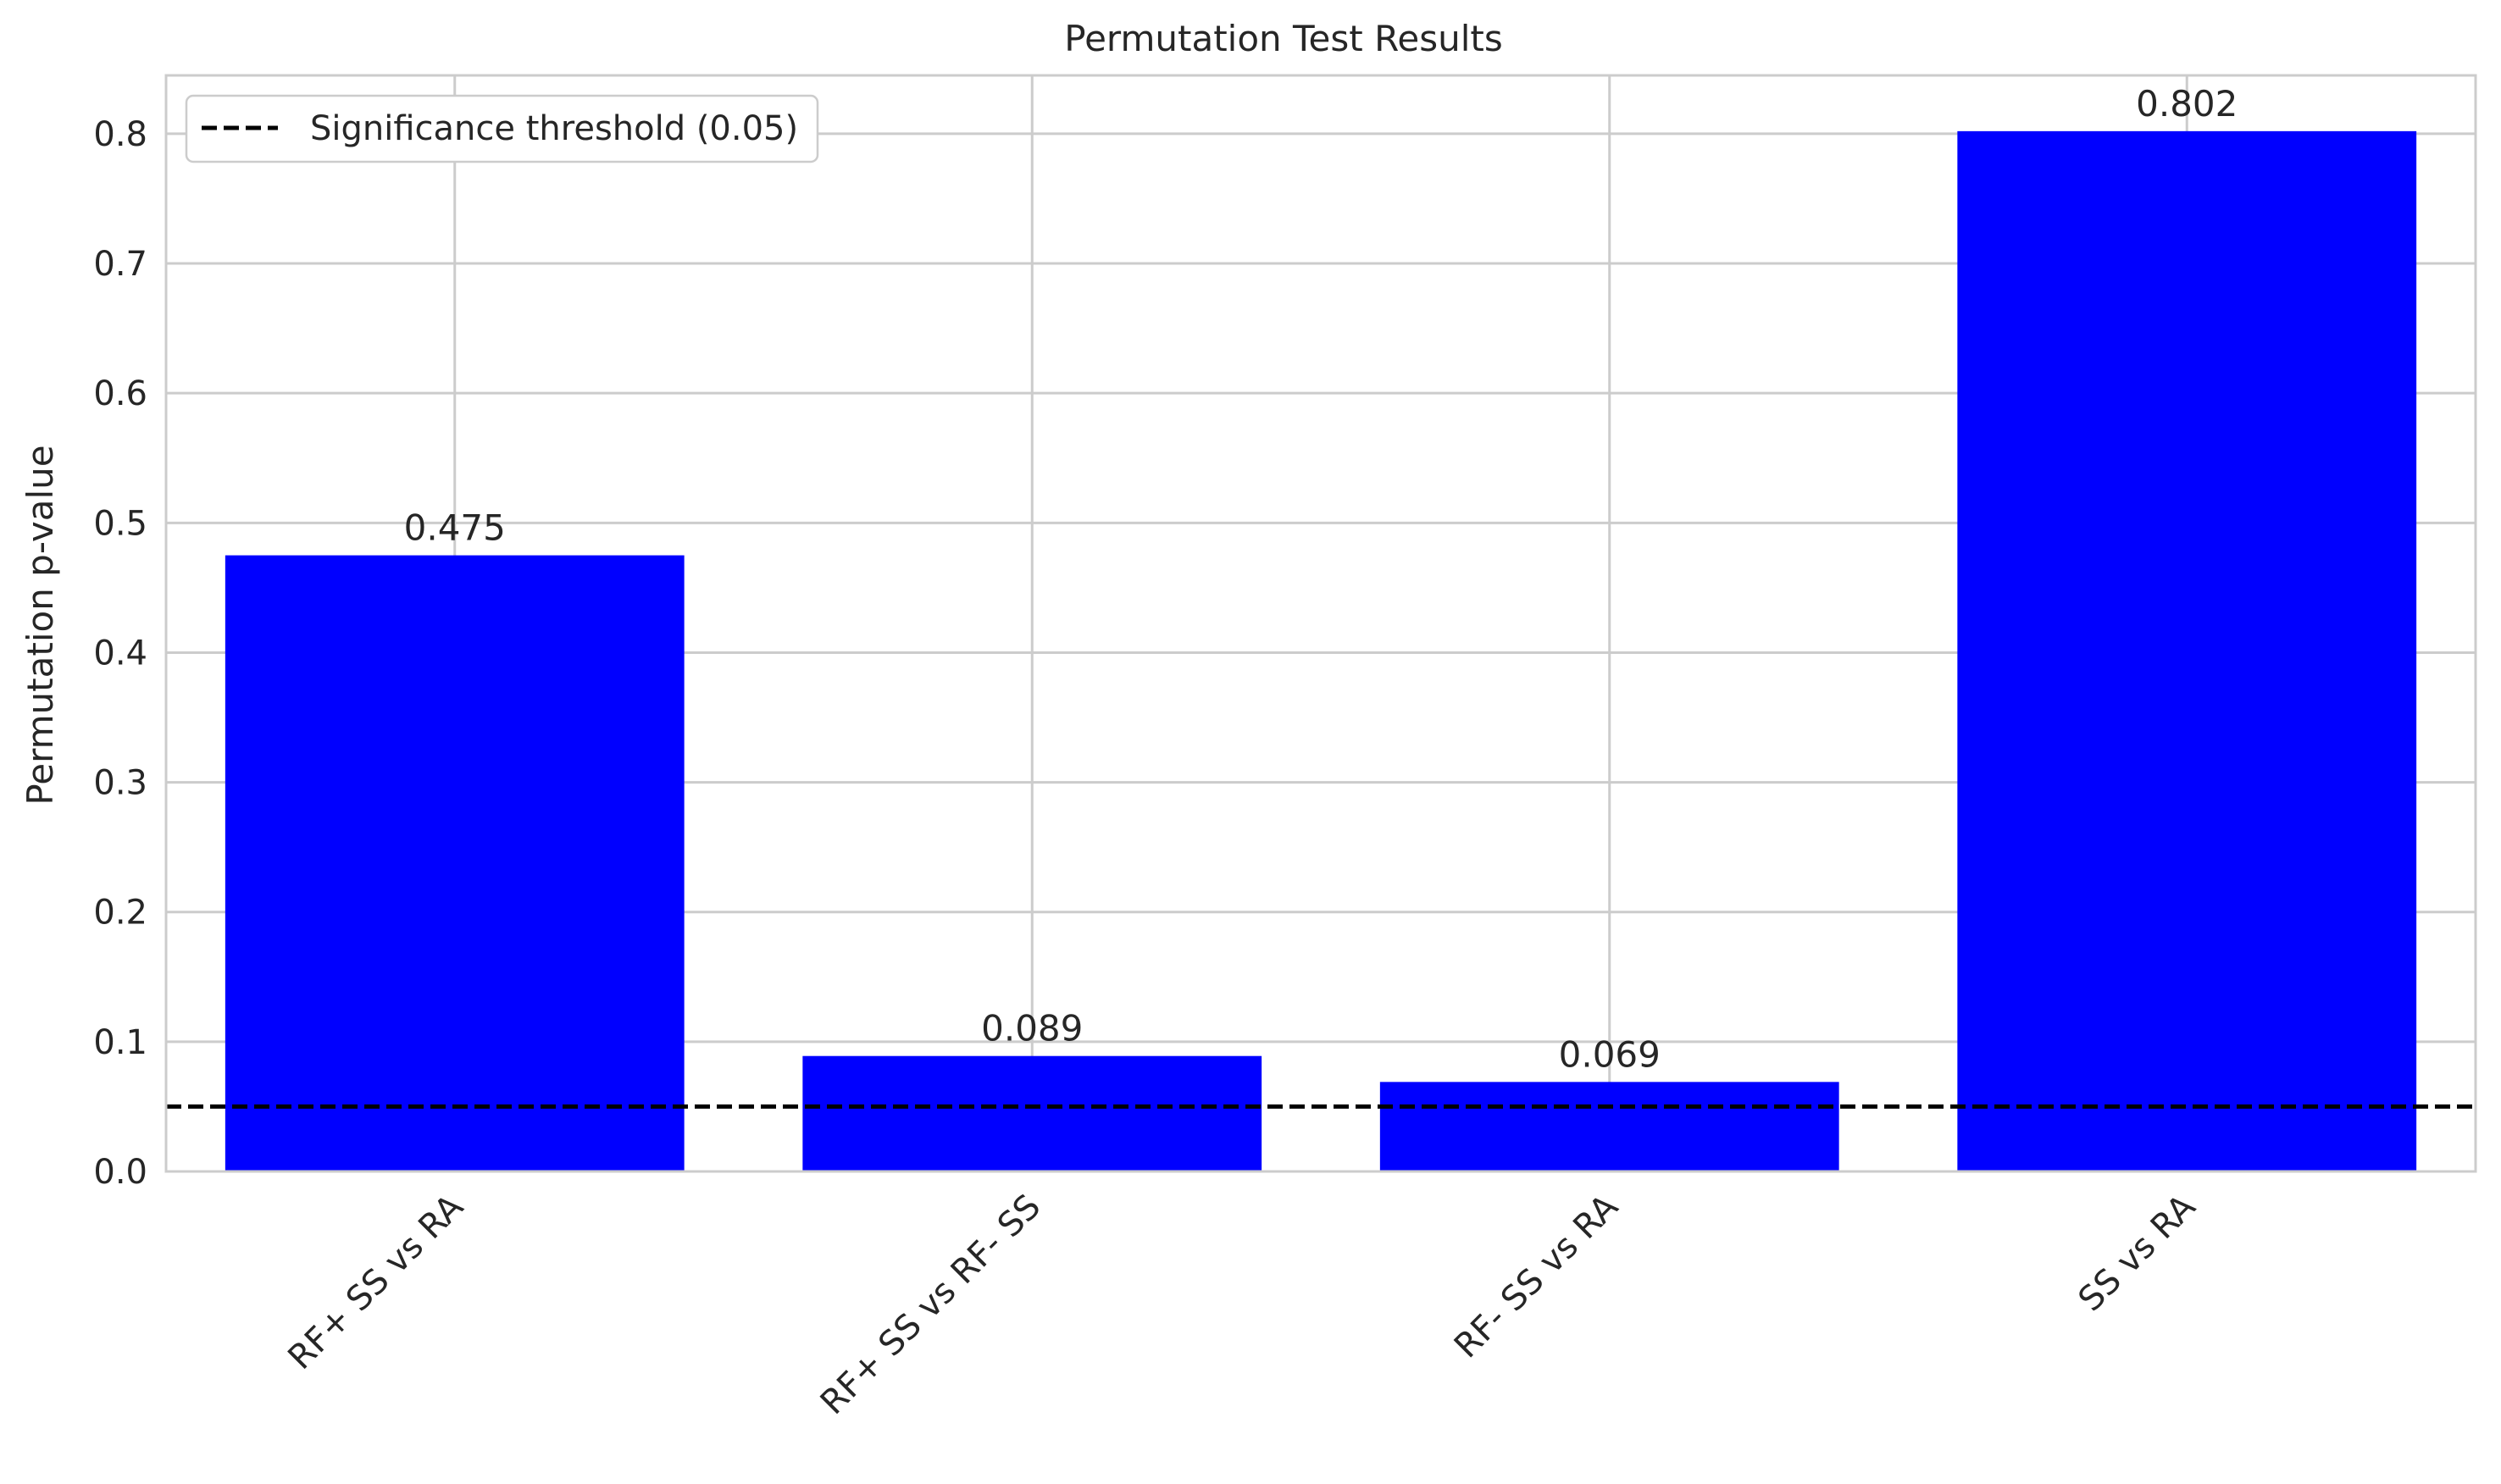 This screenshot has width=2501, height=1484. I want to click on y-tick-label: 0.7, so click(120, 264).